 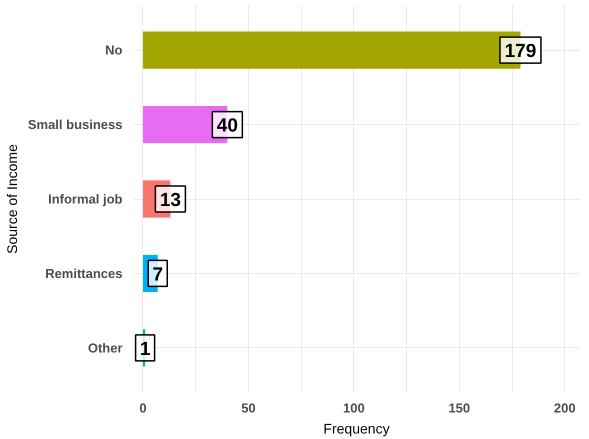 What do you see at coordinates (143, 408) in the screenshot?
I see `x-tick-label: 0` at bounding box center [143, 408].